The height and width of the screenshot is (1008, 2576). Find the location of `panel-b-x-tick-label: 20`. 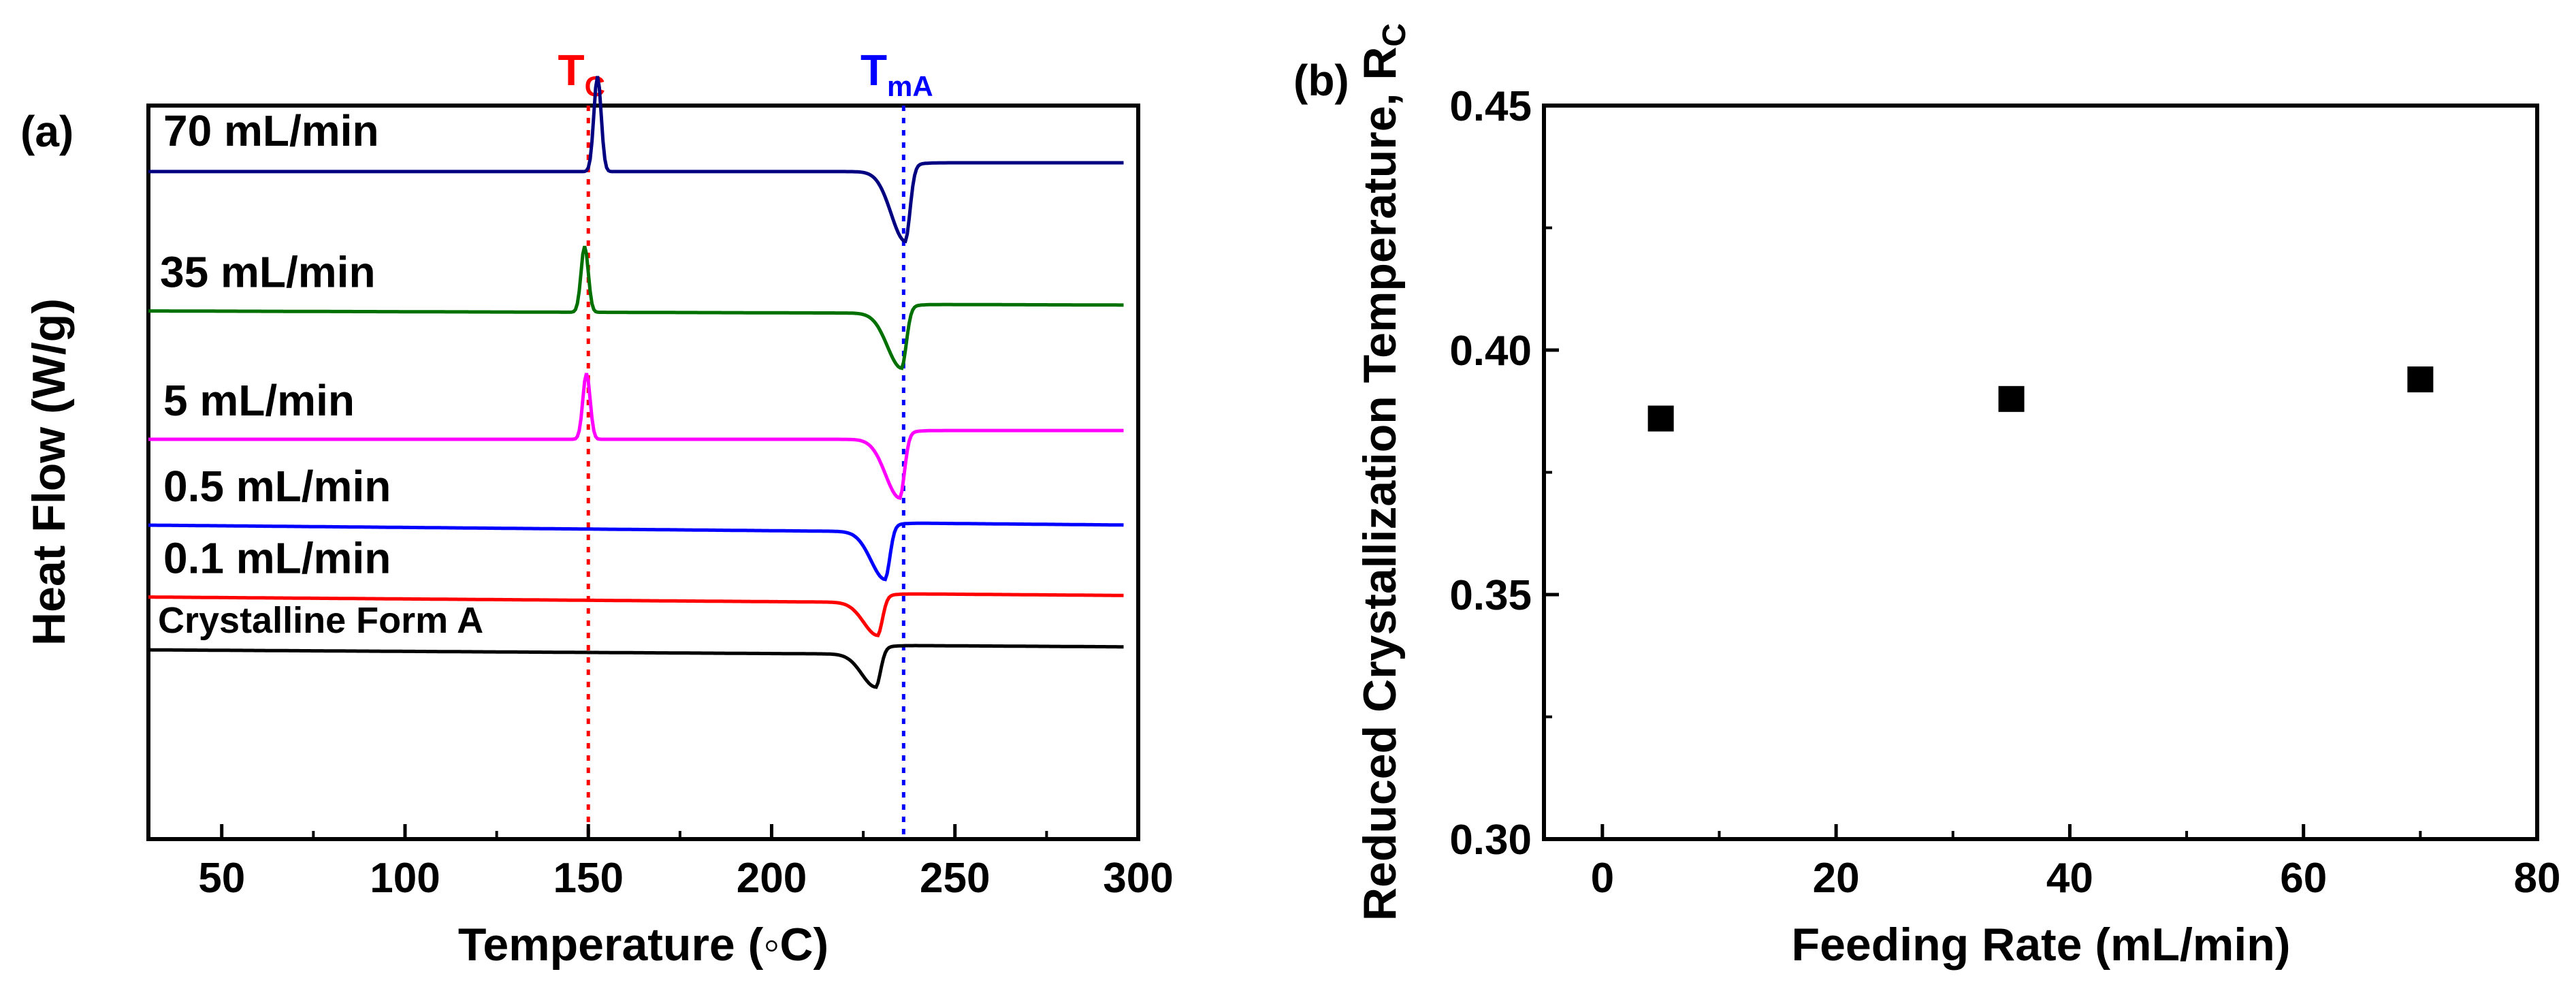

panel-b-x-tick-label: 20 is located at coordinates (1836, 878).